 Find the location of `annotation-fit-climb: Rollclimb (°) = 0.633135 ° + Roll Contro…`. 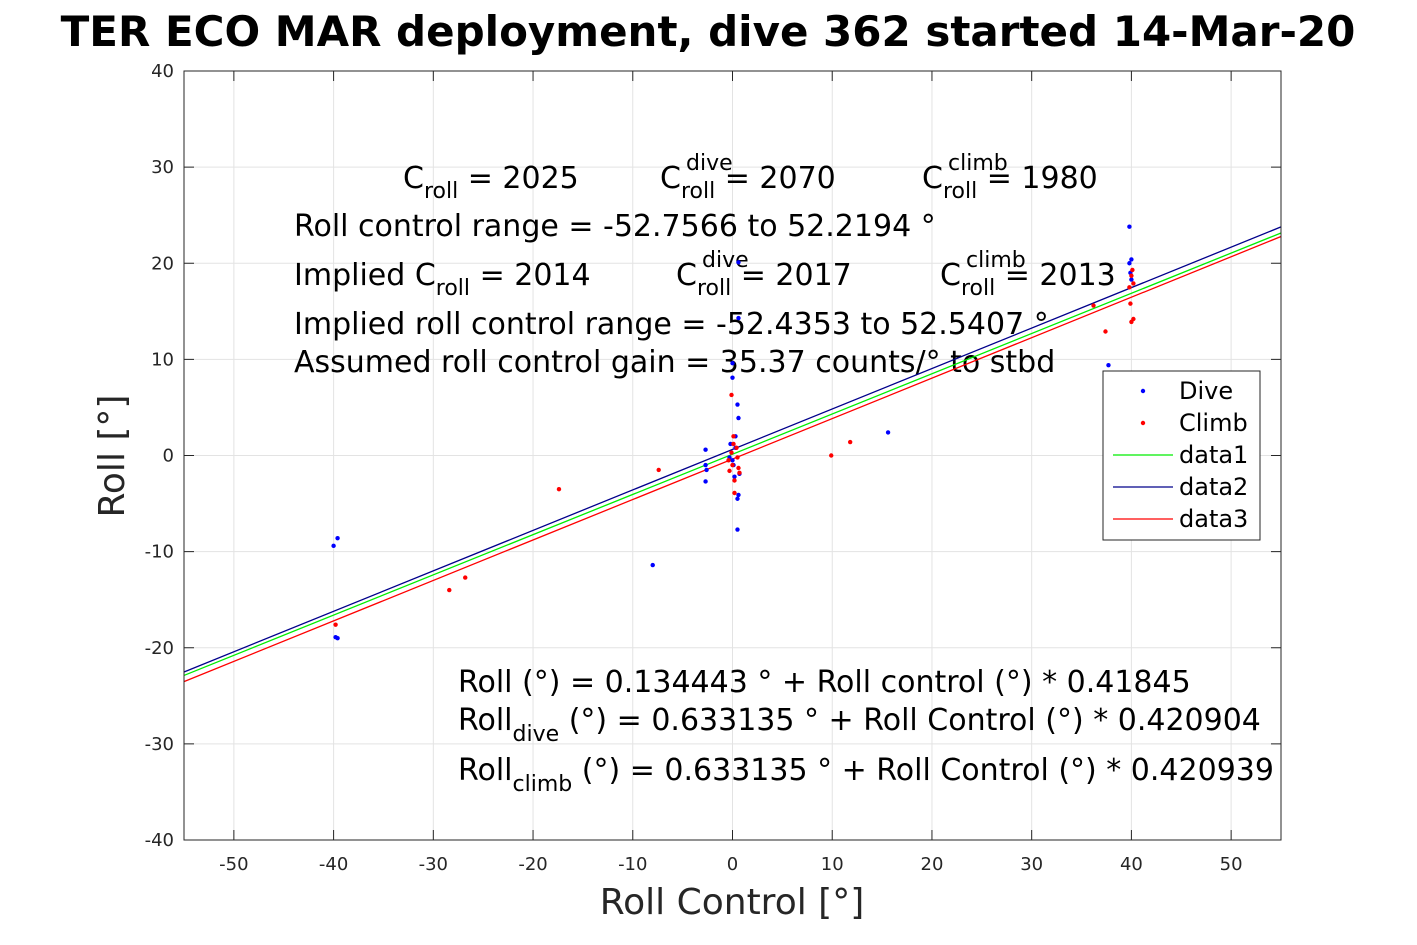

annotation-fit-climb: Rollclimb (°) = 0.633135 ° + Roll Contro… is located at coordinates (866, 775).